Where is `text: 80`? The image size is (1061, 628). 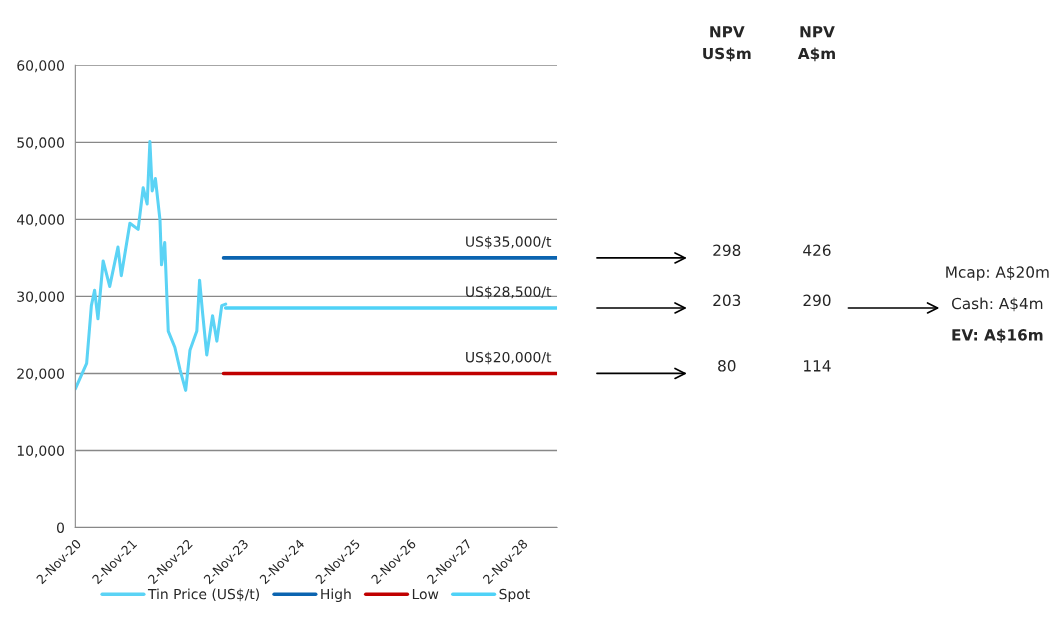 text: 80 is located at coordinates (727, 366).